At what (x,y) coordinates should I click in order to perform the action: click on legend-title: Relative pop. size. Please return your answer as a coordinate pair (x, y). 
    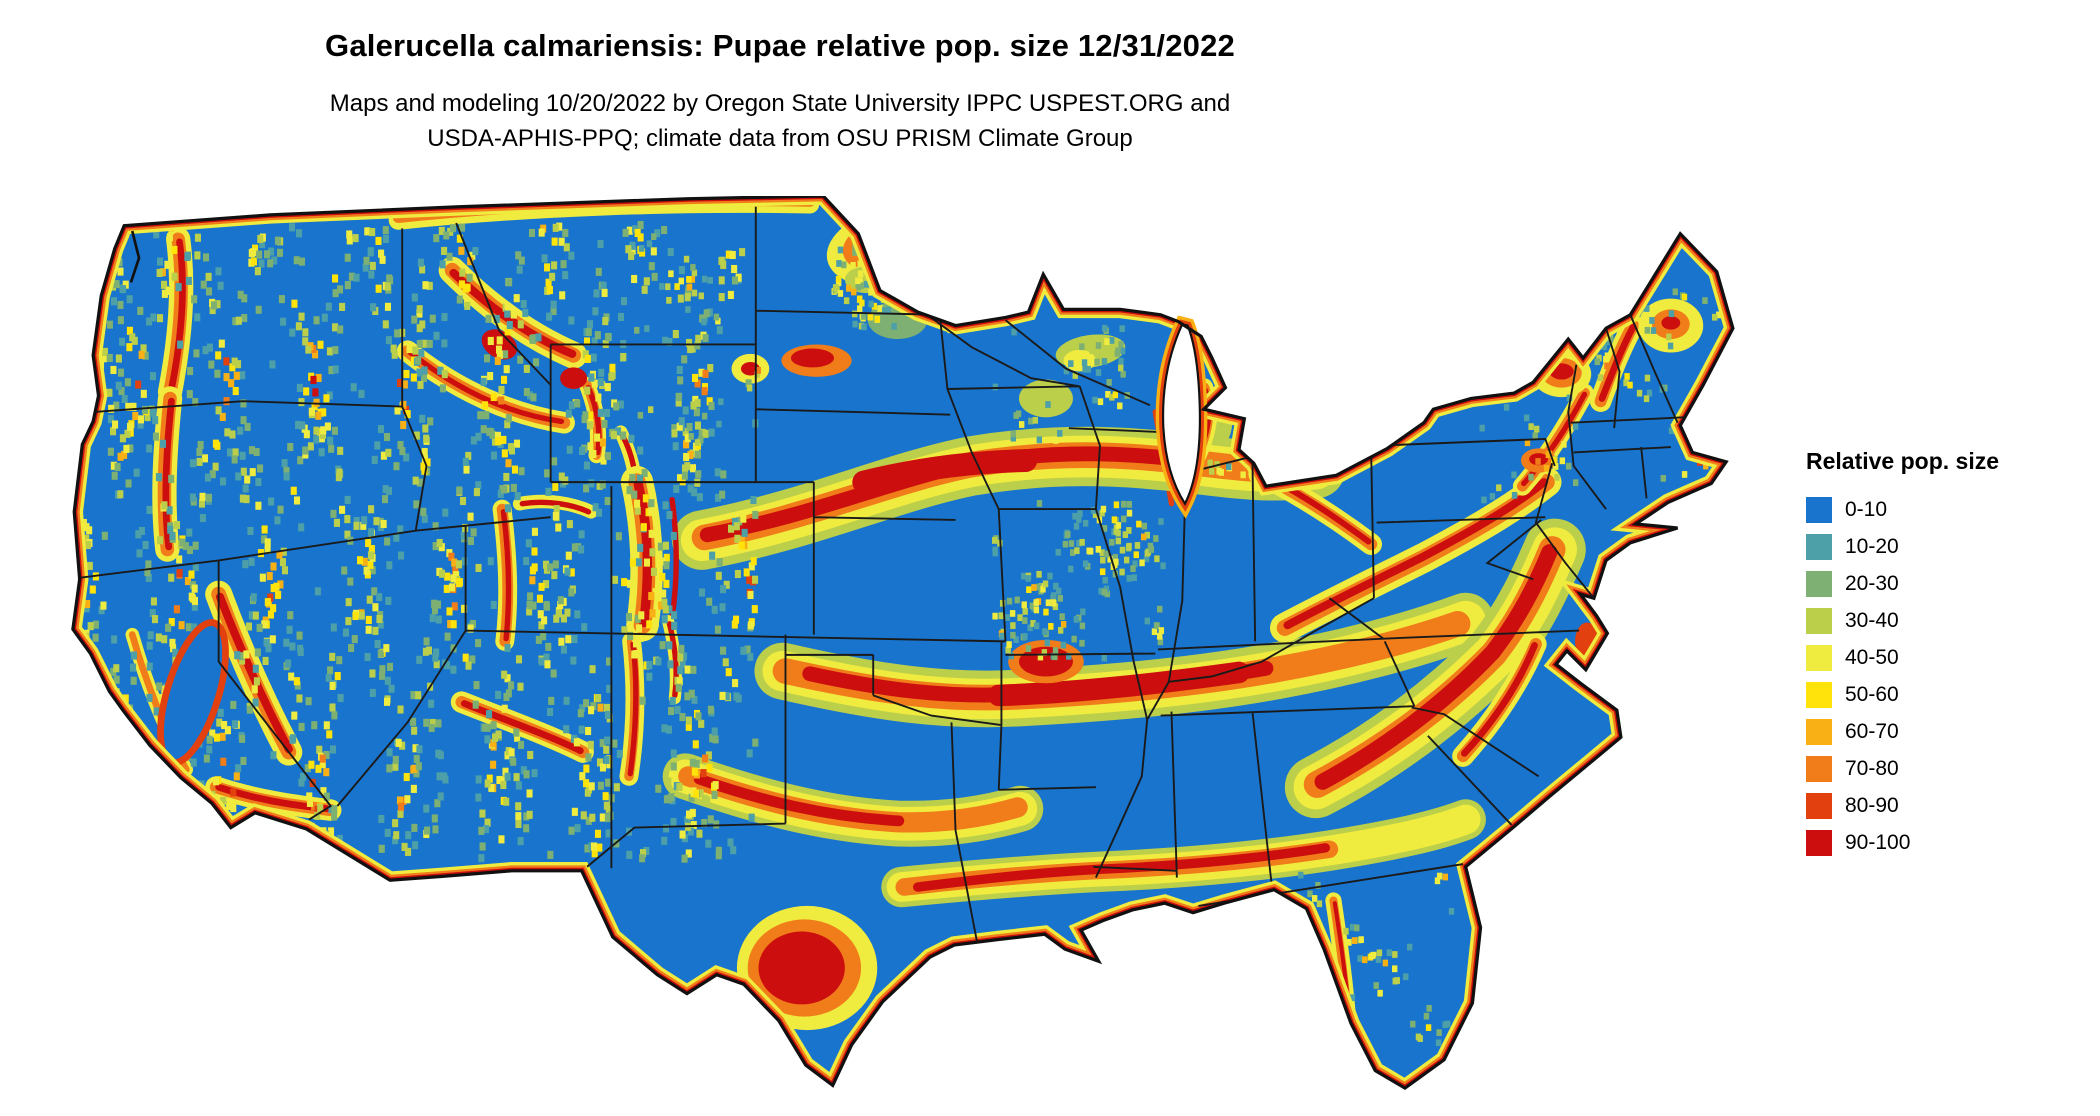
    Looking at the image, I should click on (1903, 461).